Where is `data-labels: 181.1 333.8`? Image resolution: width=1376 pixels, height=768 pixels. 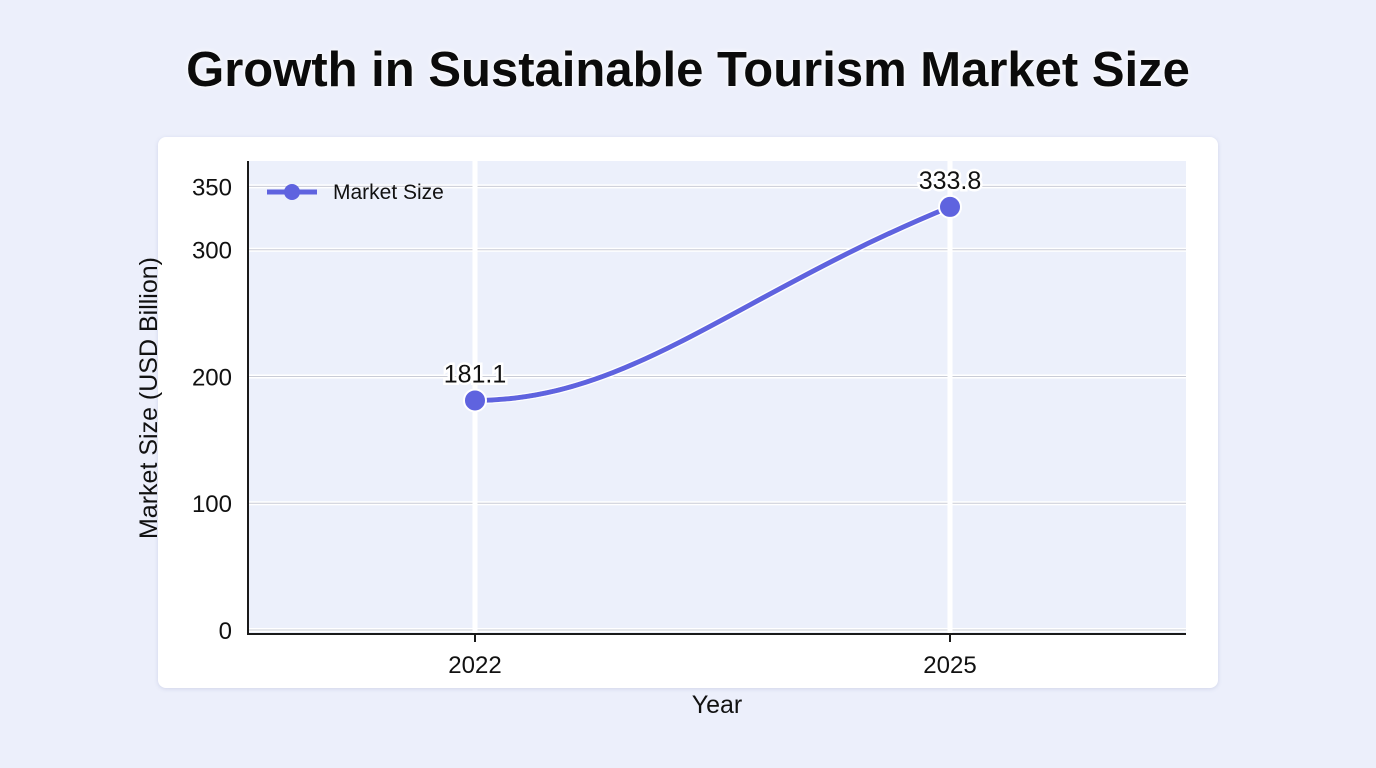
data-labels: 181.1 333.8 is located at coordinates (712, 277).